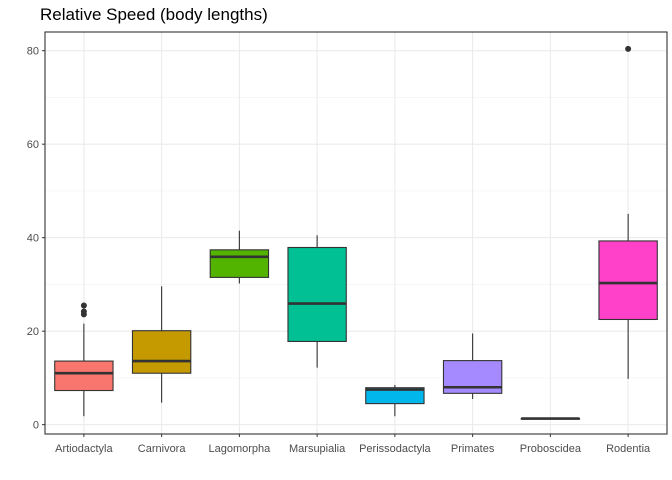 This screenshot has width=672, height=480. I want to click on box-marsupialia, so click(317, 294).